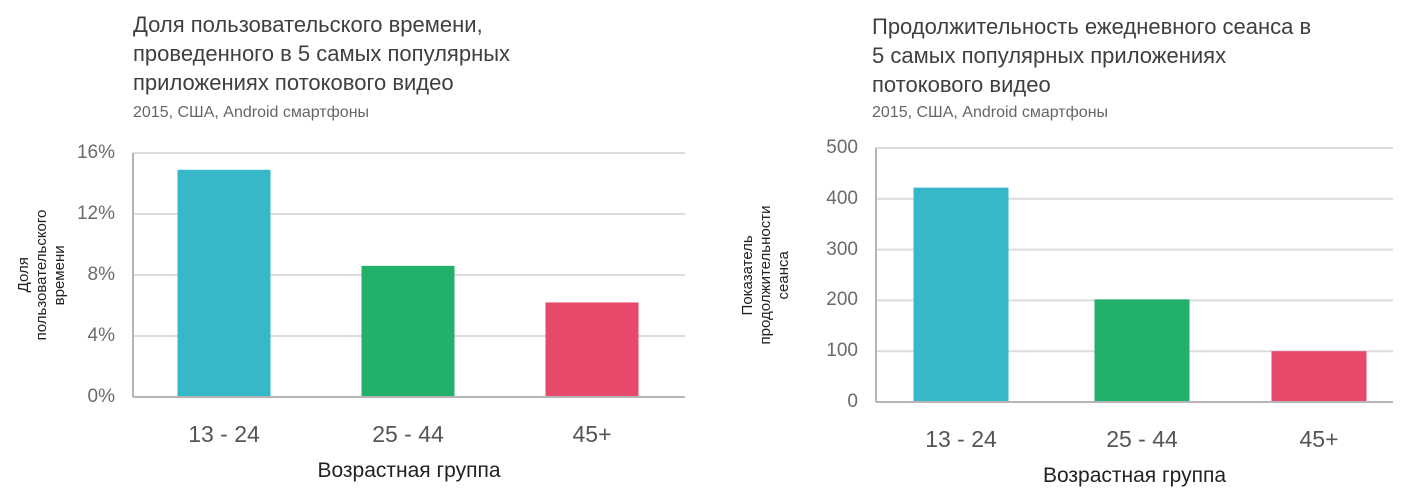 The height and width of the screenshot is (503, 1427). What do you see at coordinates (842, 147) in the screenshot?
I see `y-tick-label: 500` at bounding box center [842, 147].